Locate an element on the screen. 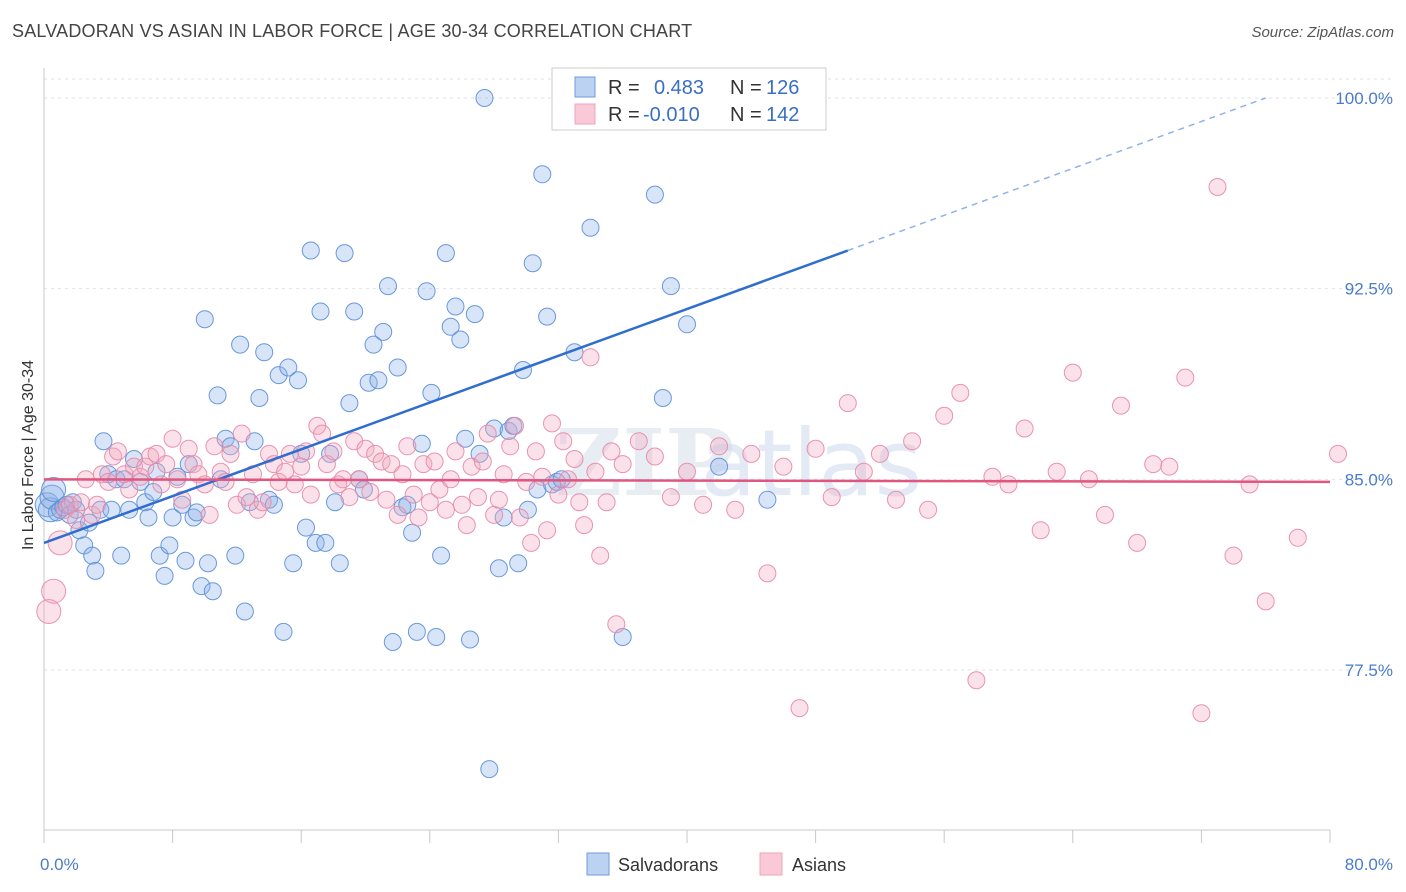  trend-line-asians is located at coordinates (687, 481).